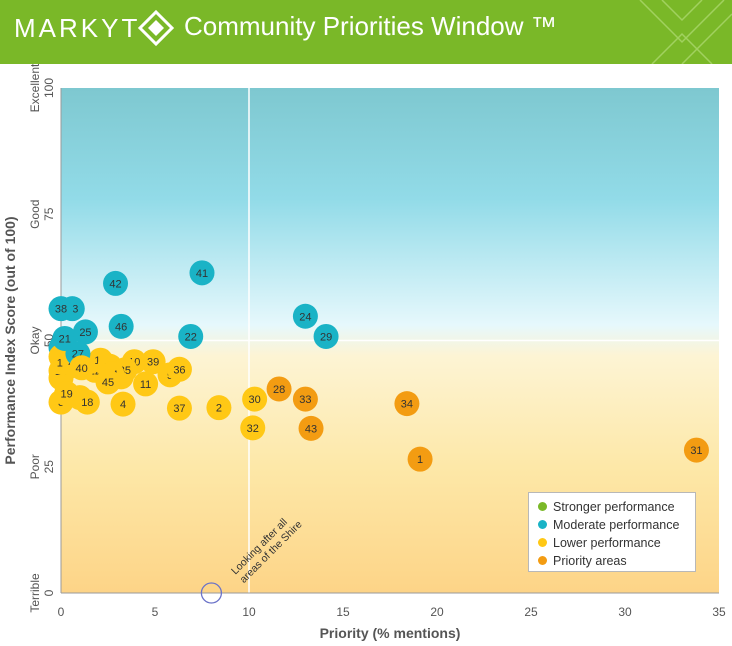 This screenshot has width=732, height=646. Describe the element at coordinates (49, 214) in the screenshot. I see `y-tick-label: 75` at that location.